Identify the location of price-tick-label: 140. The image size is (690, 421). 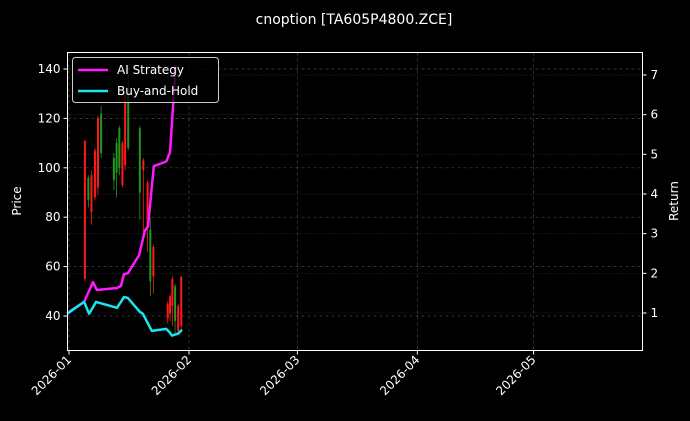
(49, 69).